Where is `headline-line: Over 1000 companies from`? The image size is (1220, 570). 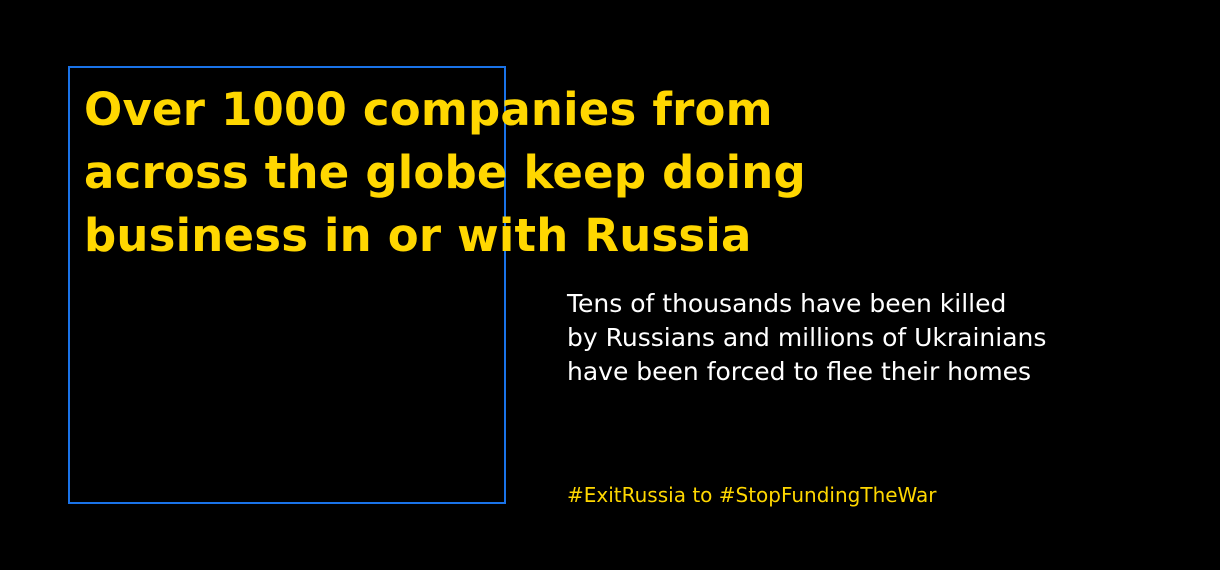 headline-line: Over 1000 companies from is located at coordinates (428, 109).